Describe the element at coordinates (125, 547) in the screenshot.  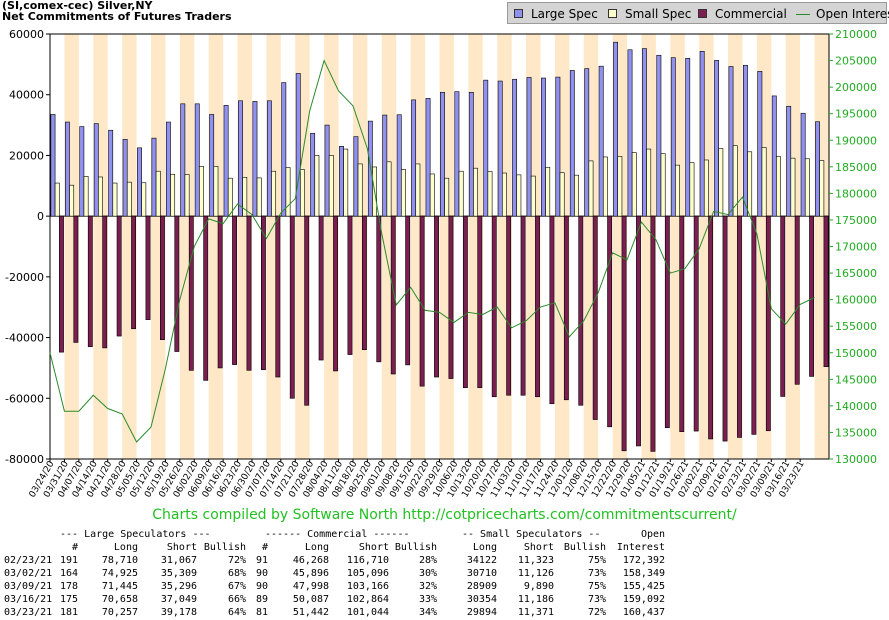
I see `column-header: Long` at that location.